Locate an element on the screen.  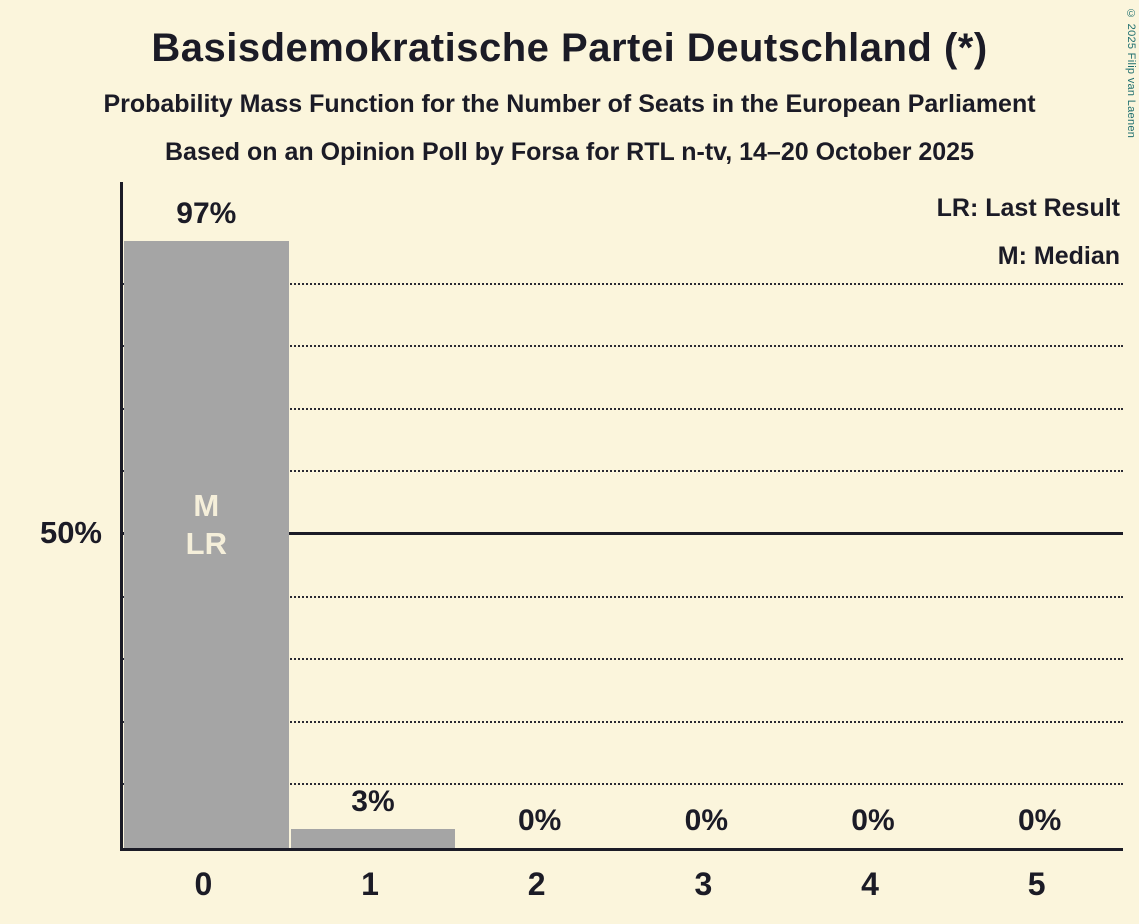
legend-last-result: LR: Last Result is located at coordinates (1028, 208).